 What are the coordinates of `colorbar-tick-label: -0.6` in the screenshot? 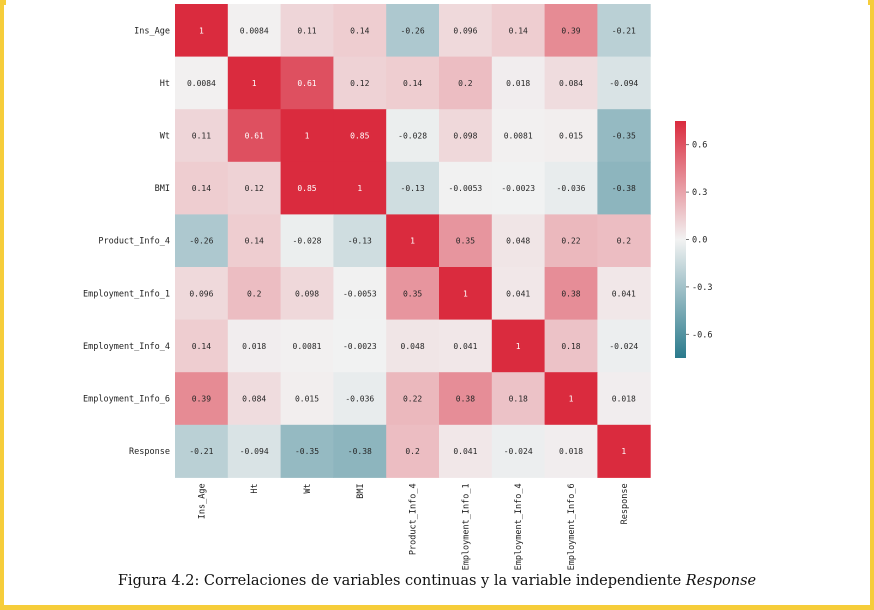 It's located at (702, 335).